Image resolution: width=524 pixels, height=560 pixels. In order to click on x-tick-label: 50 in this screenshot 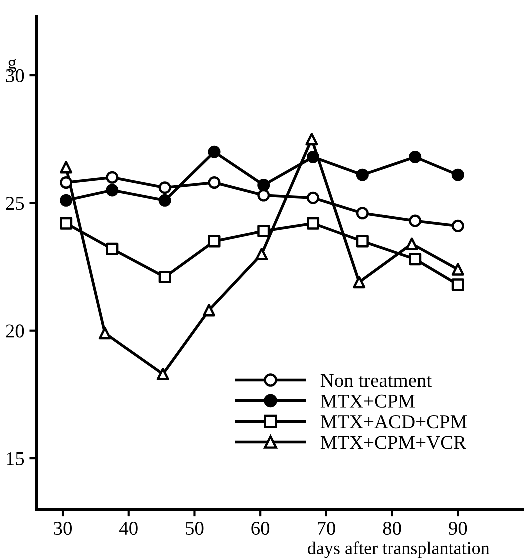, I will do `click(195, 529)`.